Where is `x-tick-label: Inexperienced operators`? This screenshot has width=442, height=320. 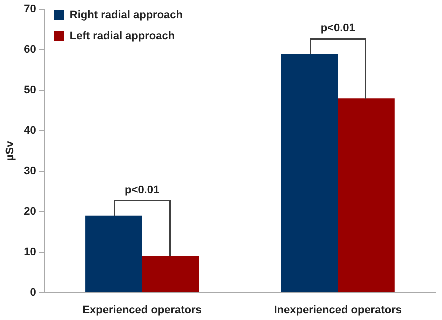
x-tick-label: Inexperienced operators is located at coordinates (338, 310).